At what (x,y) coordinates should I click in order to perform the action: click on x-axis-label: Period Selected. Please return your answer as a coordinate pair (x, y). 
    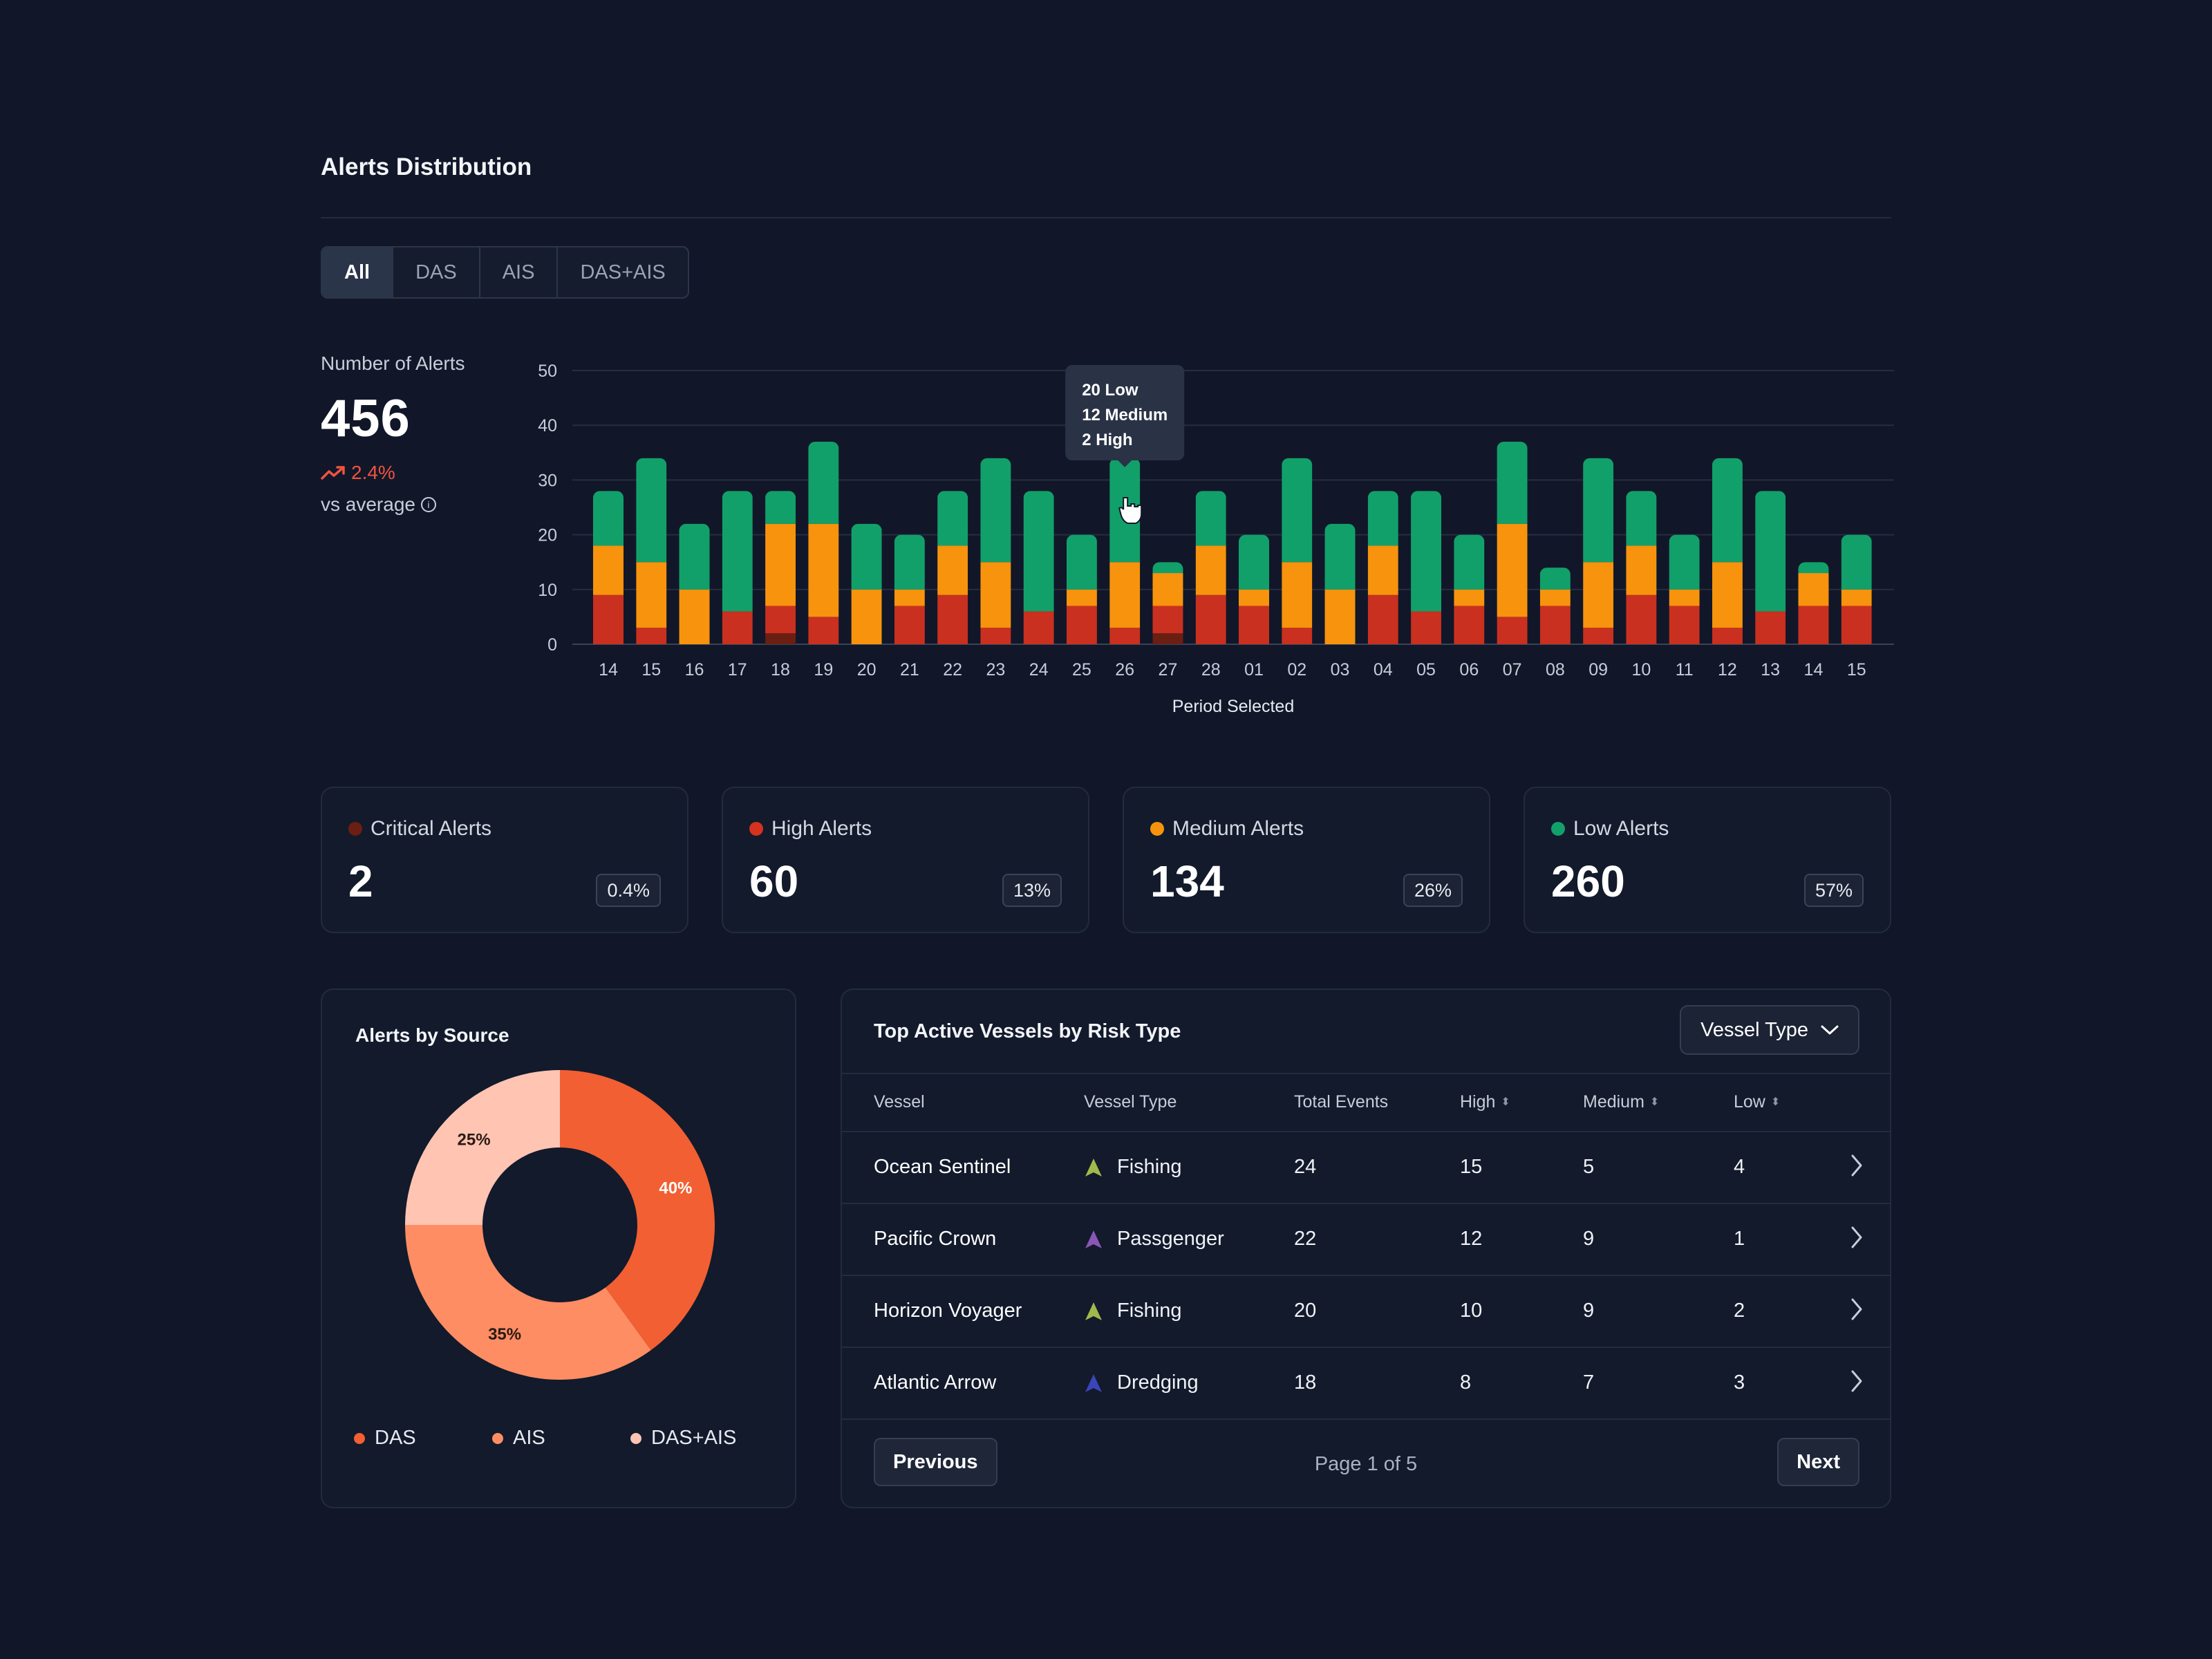
    Looking at the image, I should click on (1234, 706).